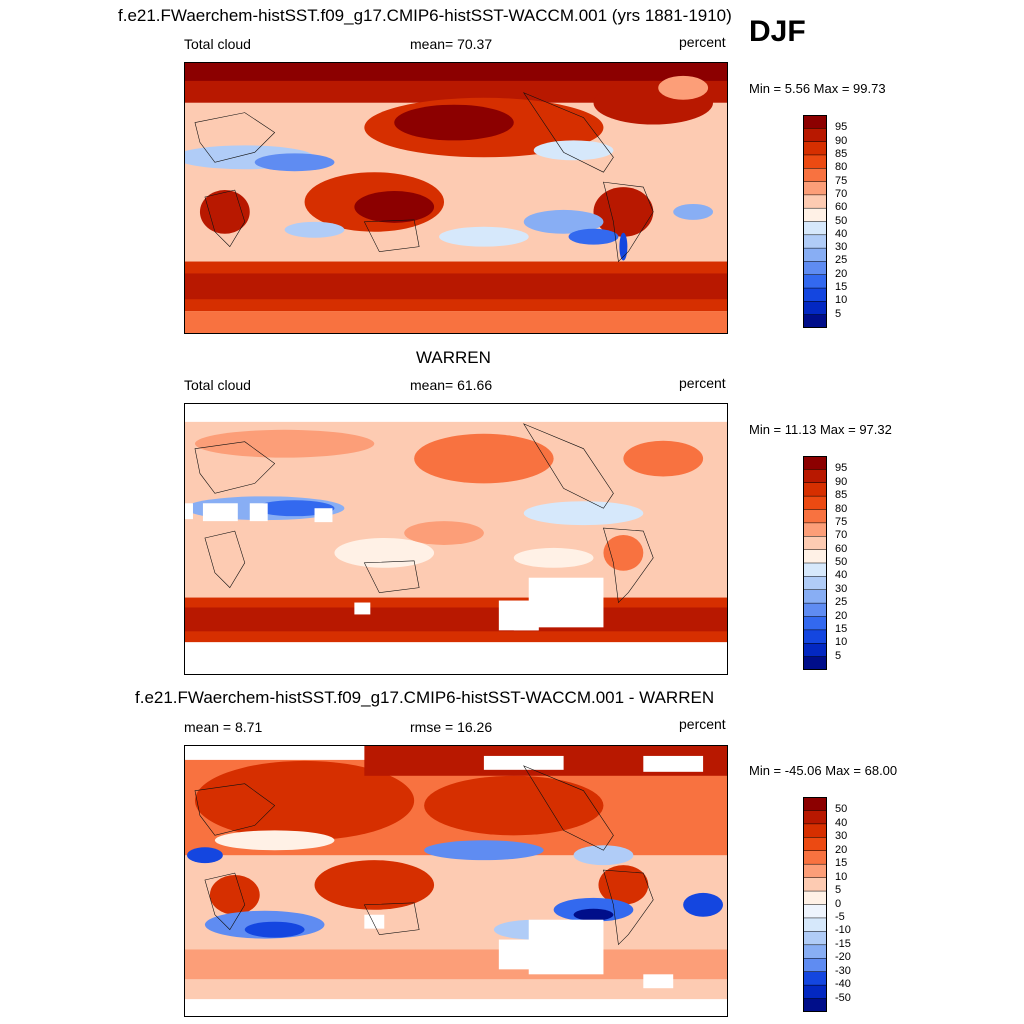 Image resolution: width=1024 pixels, height=1024 pixels. What do you see at coordinates (823, 770) in the screenshot?
I see `panel-3-minmax-label: Min = -45.06 Max = 68.00` at bounding box center [823, 770].